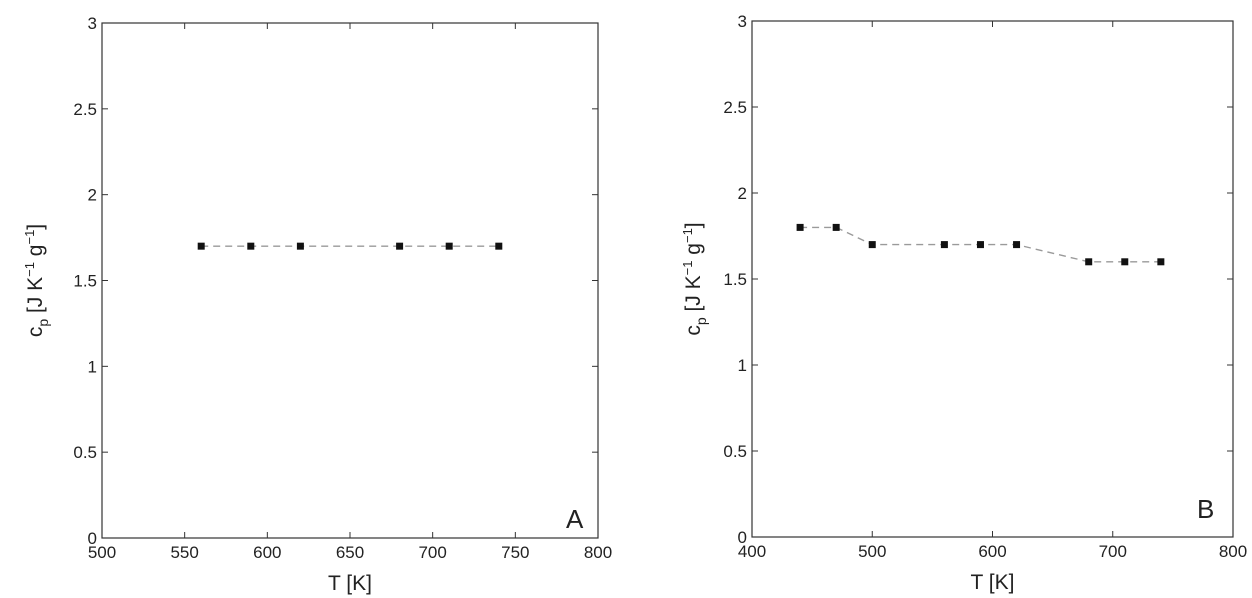  Describe the element at coordinates (752, 551) in the screenshot. I see `x-tick-label: 400` at that location.